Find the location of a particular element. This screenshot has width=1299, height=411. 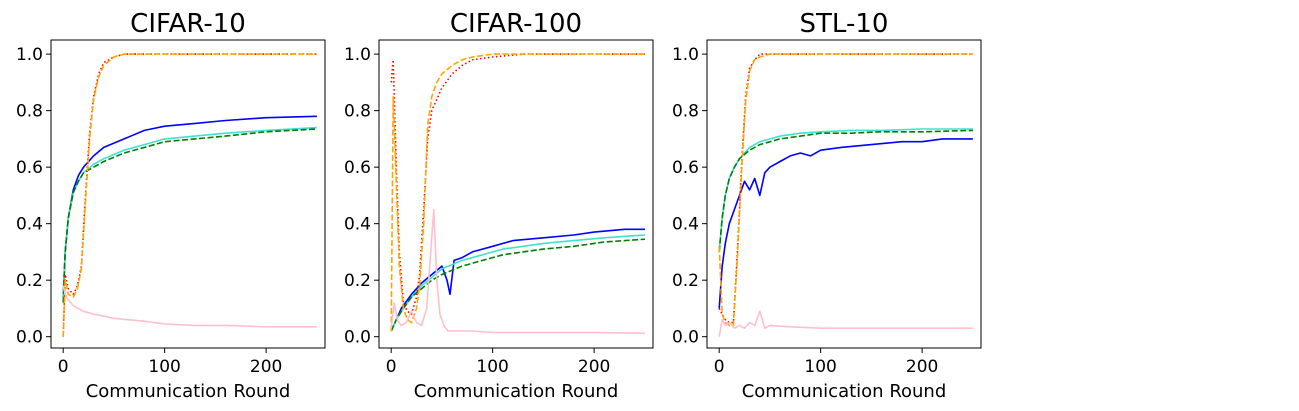

chart-title: STL-10 is located at coordinates (844, 24).